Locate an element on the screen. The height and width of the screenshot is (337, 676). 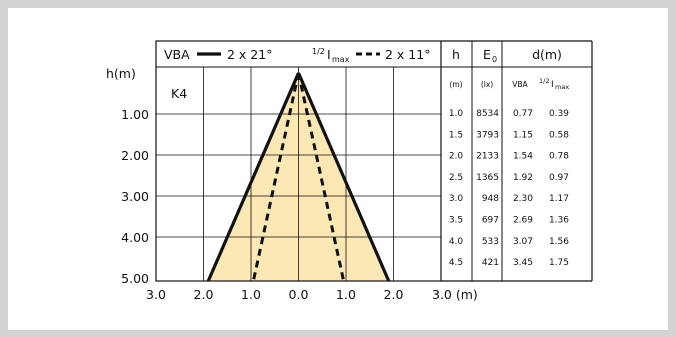
table-cell-e0: 421 is located at coordinates (490, 263).